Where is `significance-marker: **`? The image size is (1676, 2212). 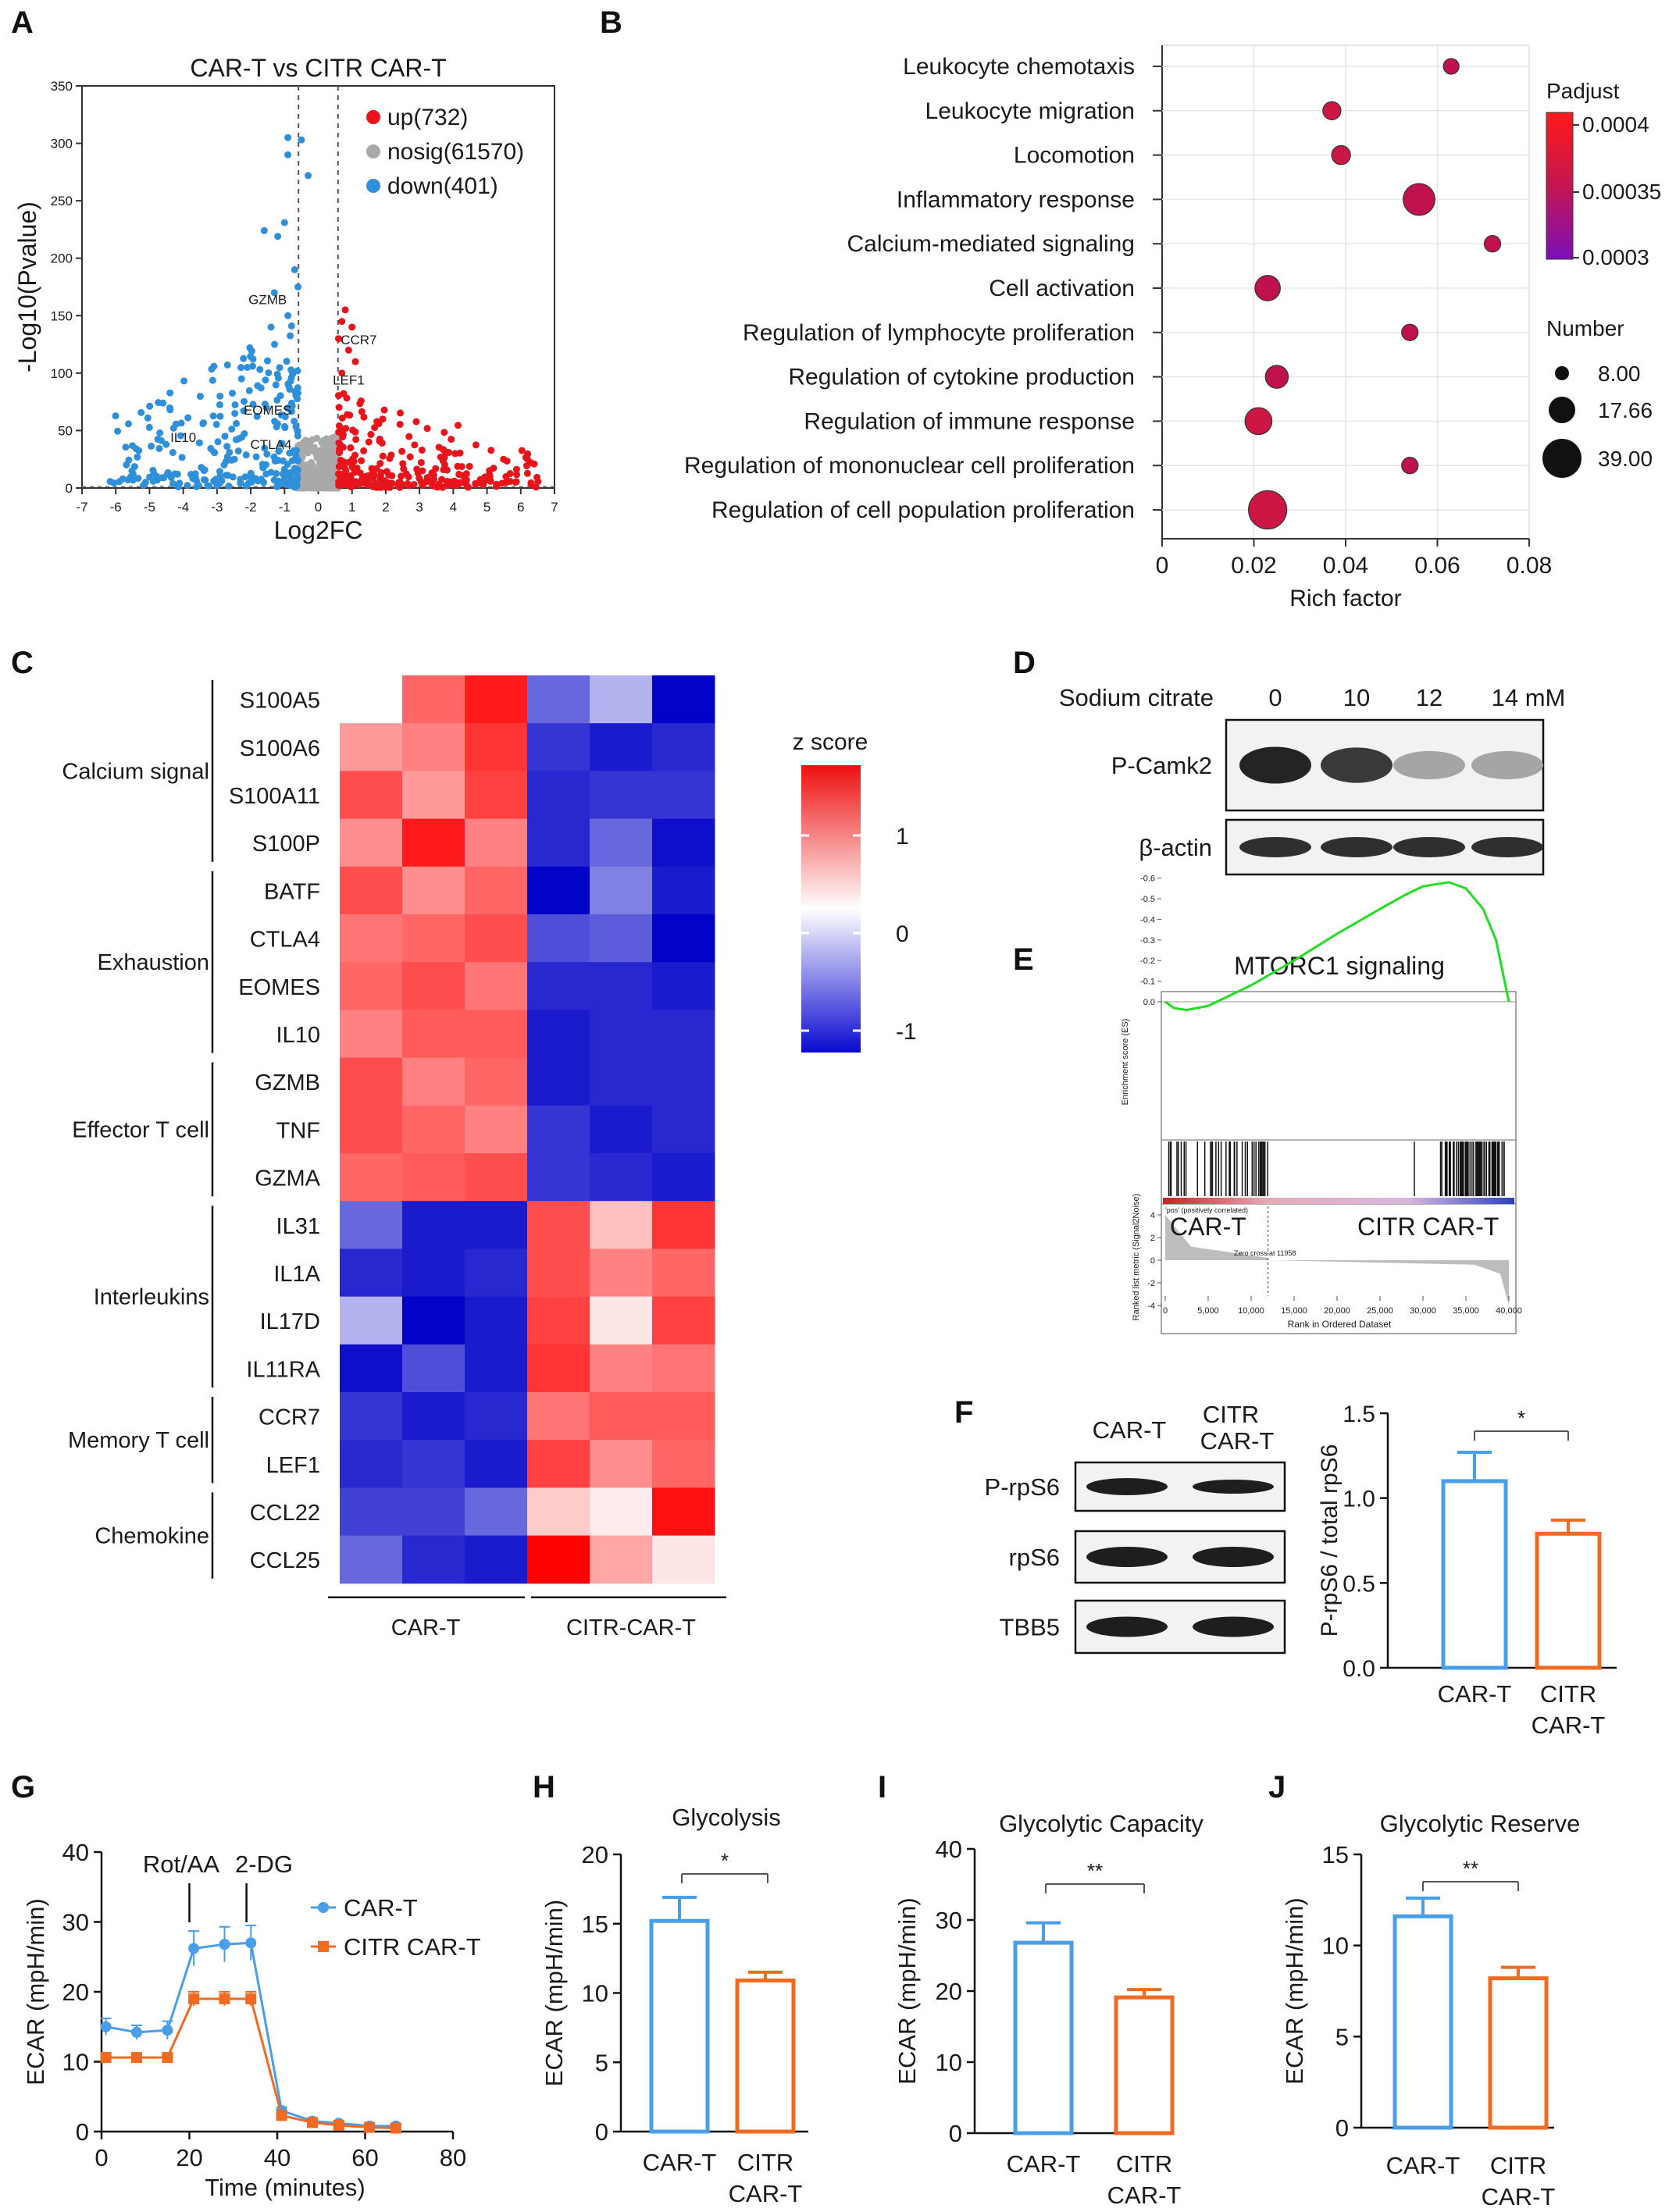 significance-marker: ** is located at coordinates (1470, 1869).